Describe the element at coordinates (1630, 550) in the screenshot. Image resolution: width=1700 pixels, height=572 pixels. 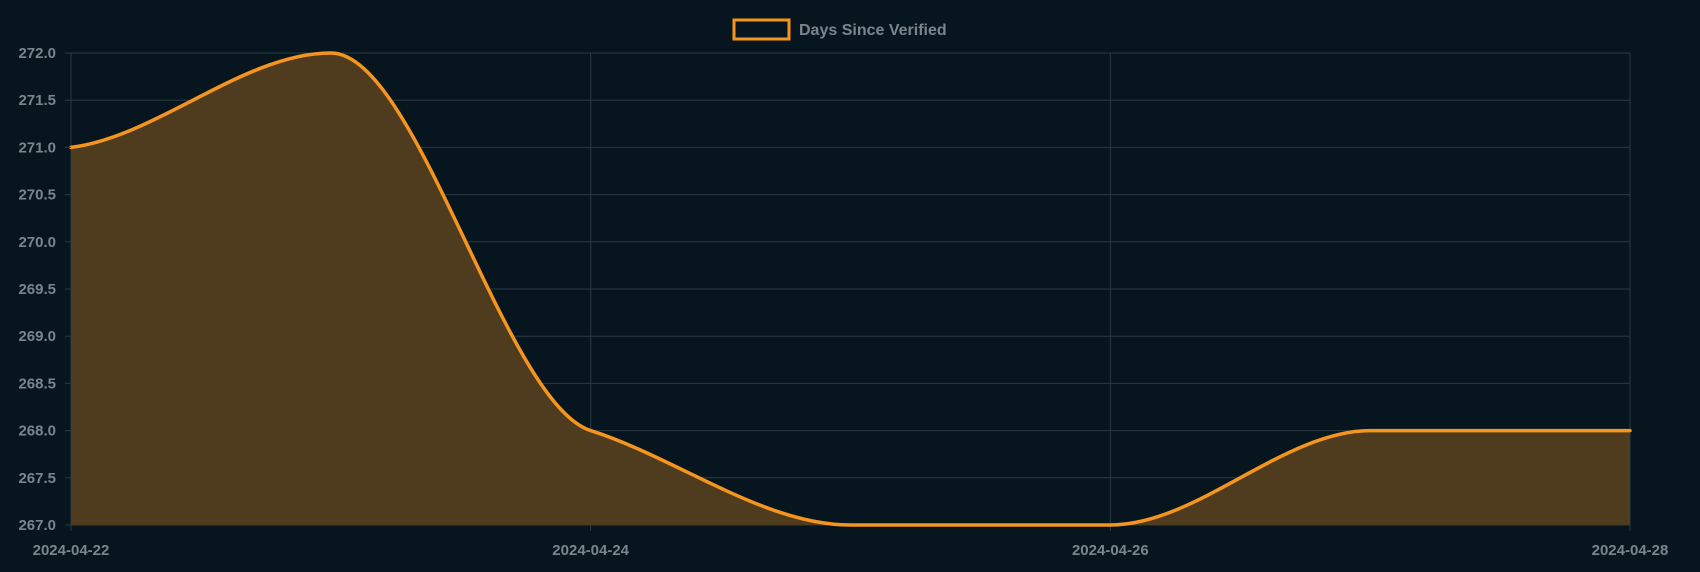
I see `x-tick-label: 2024-04-28` at that location.